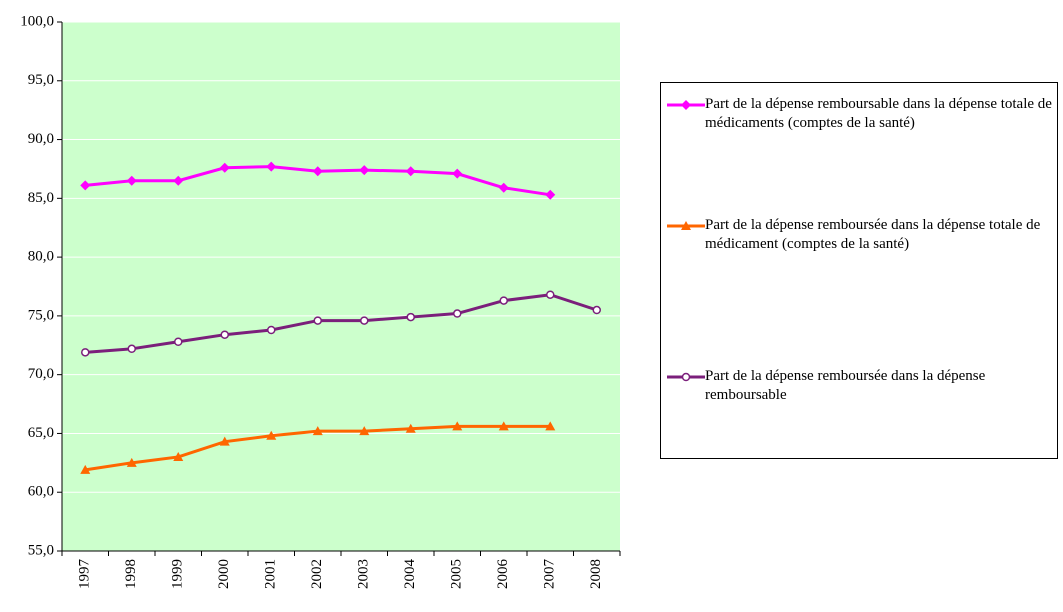  Describe the element at coordinates (41, 257) in the screenshot. I see `y-tick-label: 80,0` at that location.